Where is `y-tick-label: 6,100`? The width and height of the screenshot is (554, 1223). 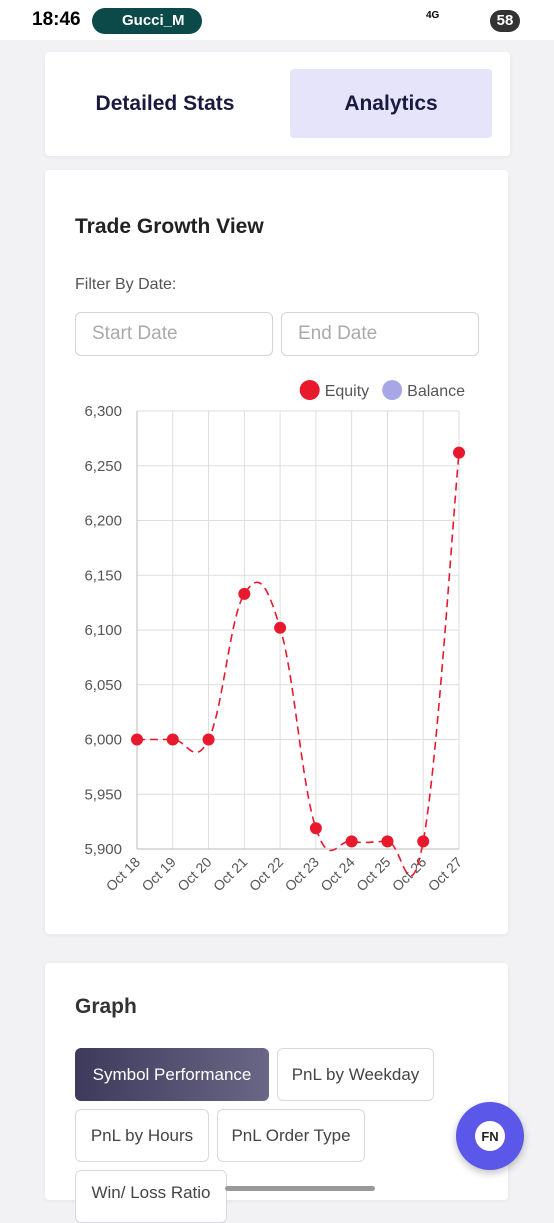 y-tick-label: 6,100 is located at coordinates (103, 630).